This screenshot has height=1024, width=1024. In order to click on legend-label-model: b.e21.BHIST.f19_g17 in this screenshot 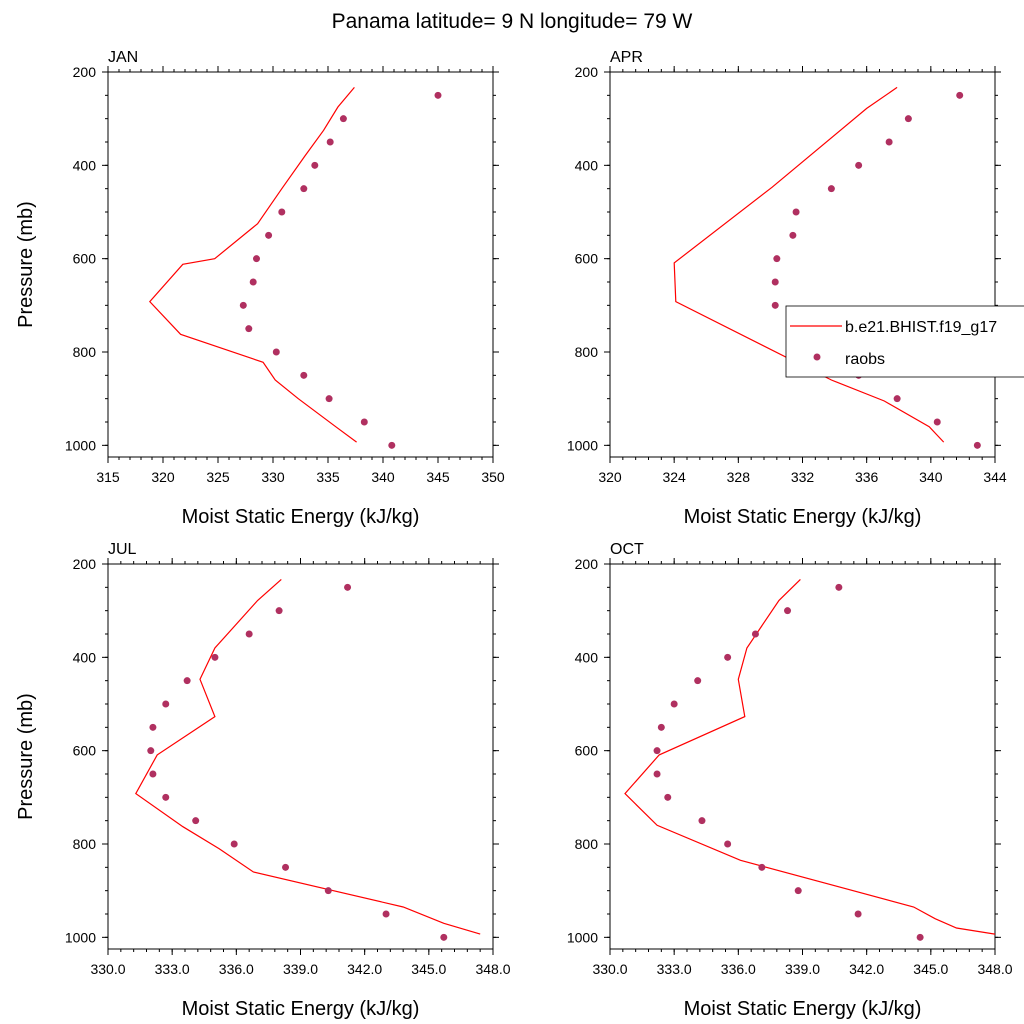, I will do `click(921, 327)`.